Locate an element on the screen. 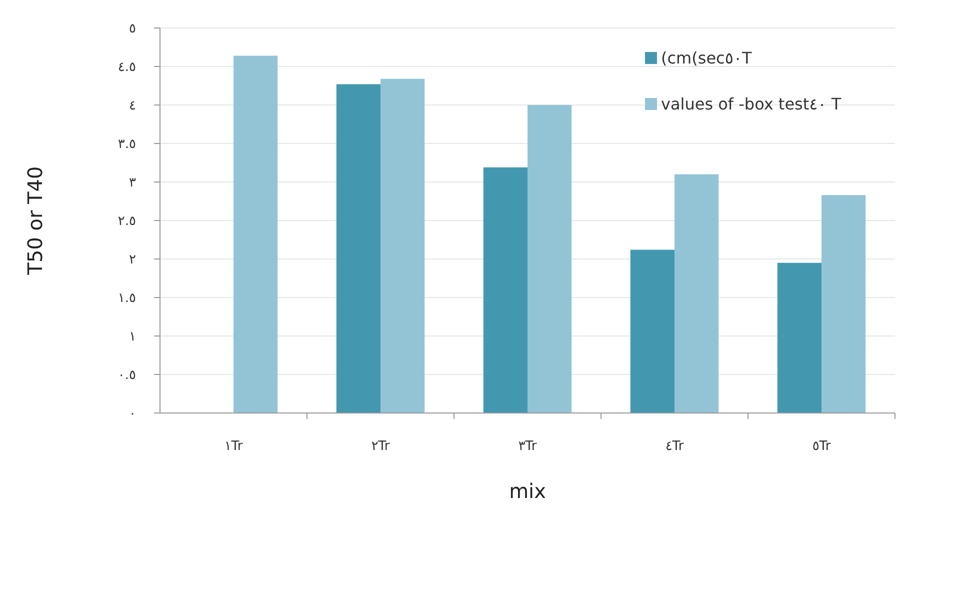  y-tick-label: ٤.٥ is located at coordinates (127, 68).